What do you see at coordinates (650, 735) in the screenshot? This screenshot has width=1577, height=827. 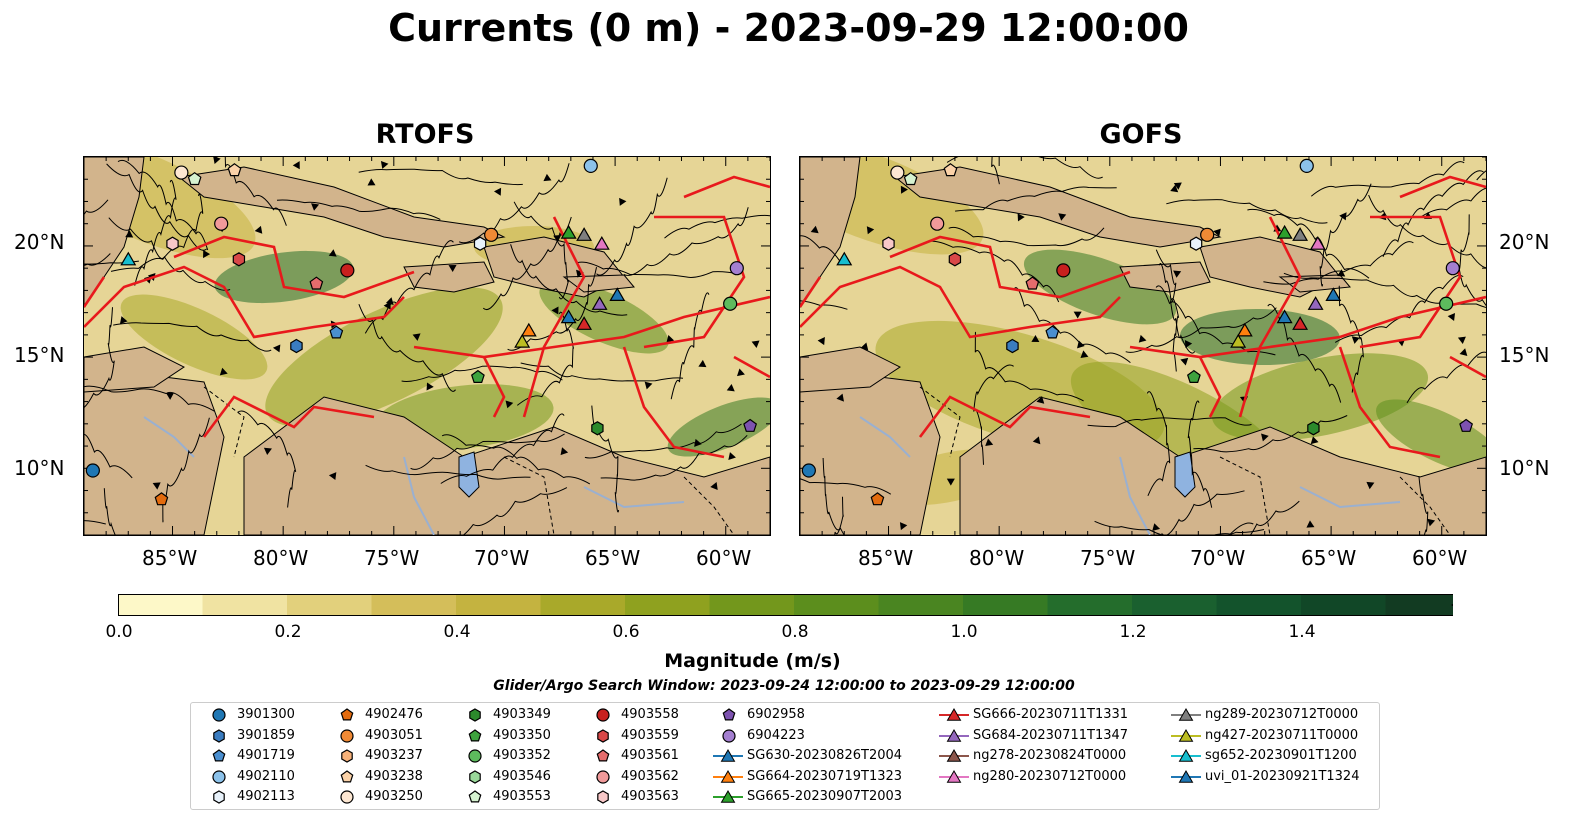 I see `legend-label: 4903559` at bounding box center [650, 735].